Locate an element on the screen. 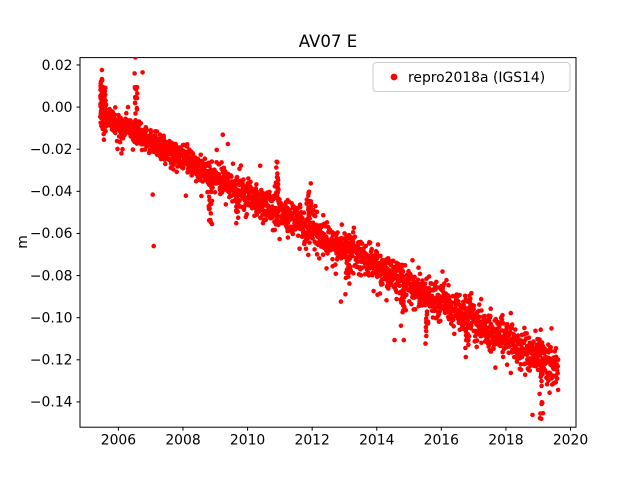  y-tick-label: −0.08 is located at coordinates (51, 276).